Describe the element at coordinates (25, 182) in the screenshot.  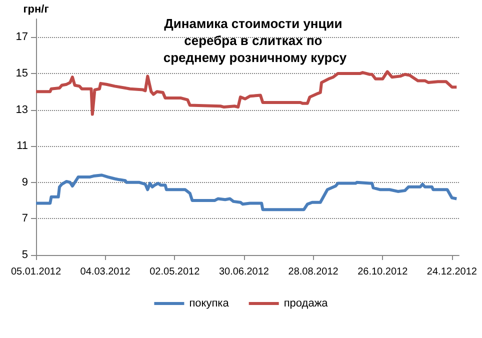
I see `y-tick-label: 9` at that location.